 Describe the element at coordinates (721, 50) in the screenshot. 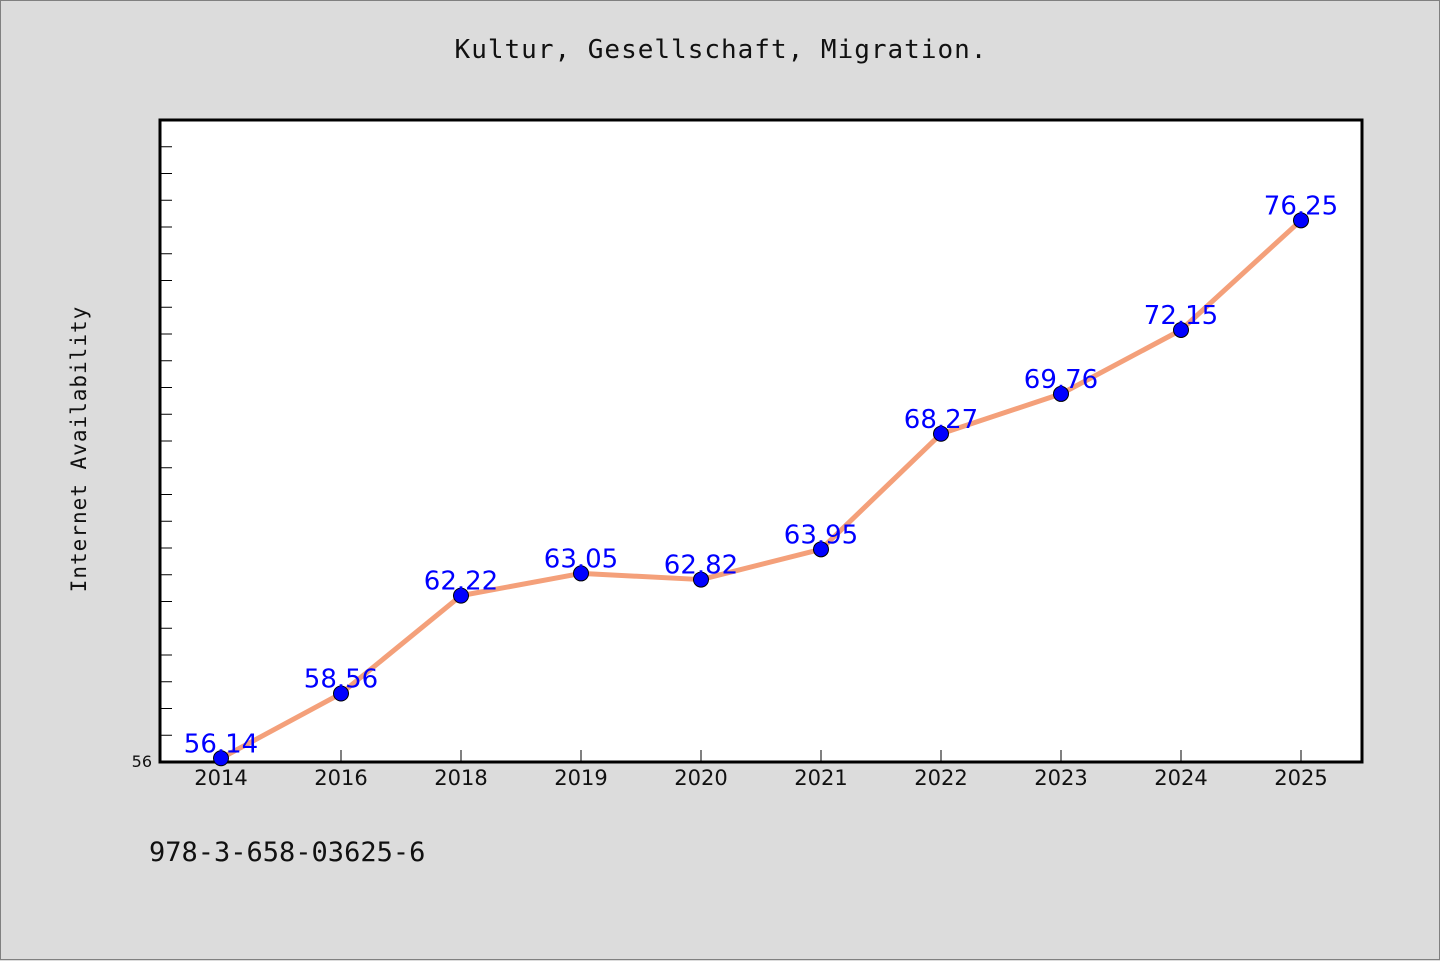

I see `chart-title: Kultur, Gesellschaft, Migration.` at that location.